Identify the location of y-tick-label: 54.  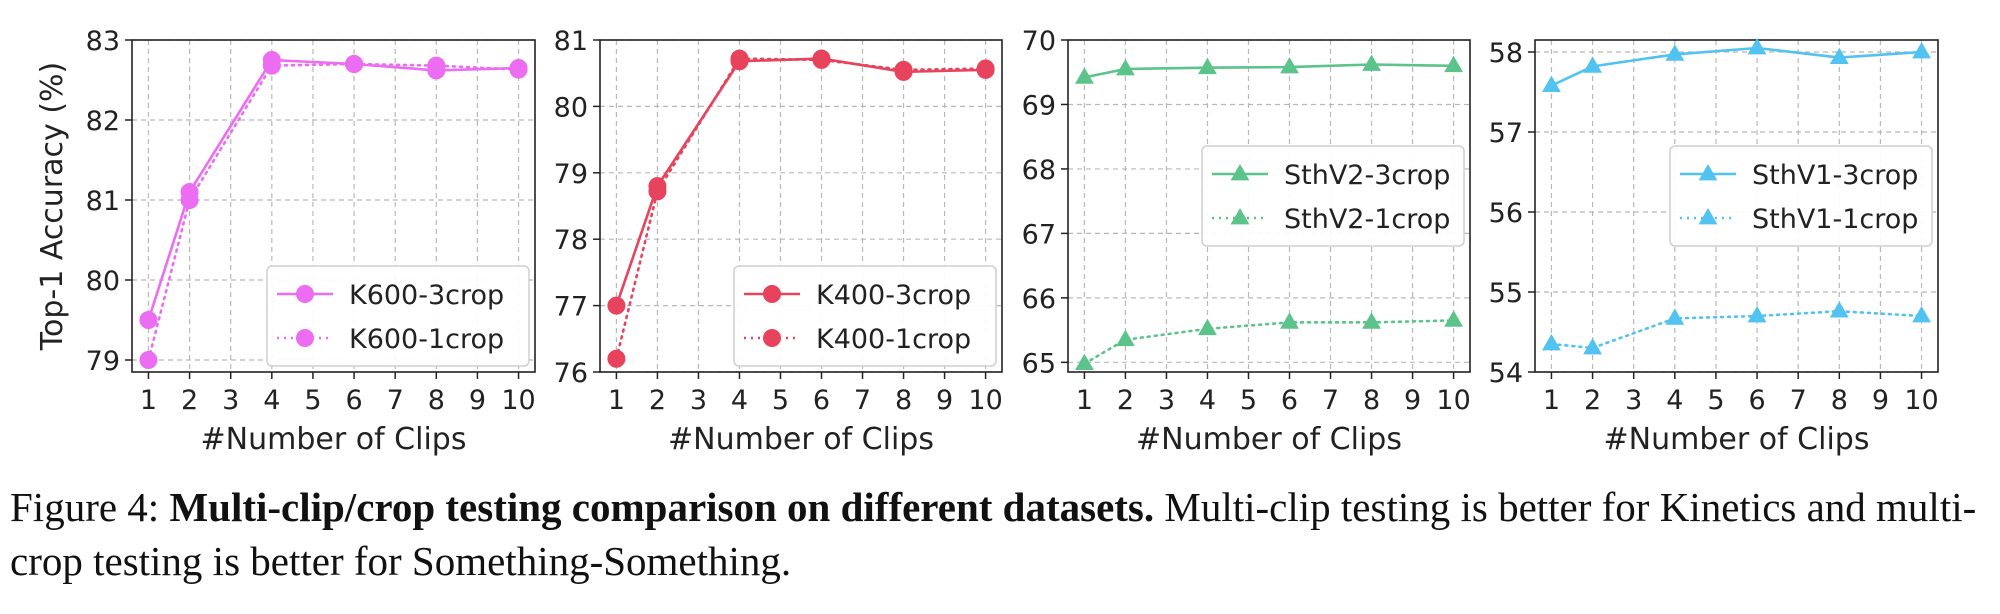
(1506, 373).